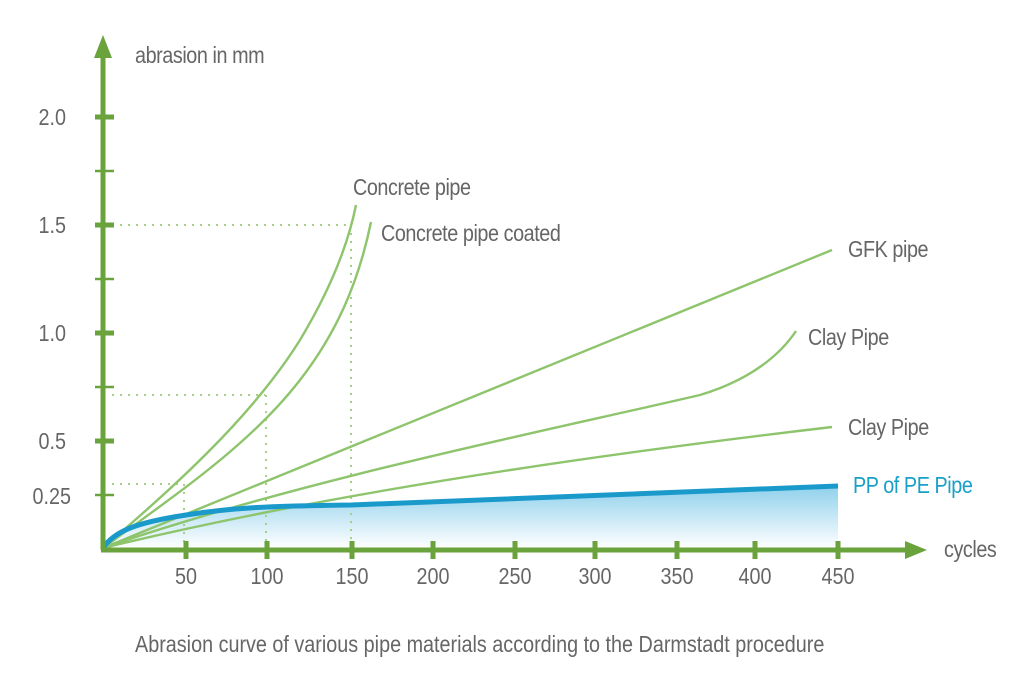 This screenshot has height=677, width=1024. I want to click on concrete-pipe-coated-line, so click(237, 385).